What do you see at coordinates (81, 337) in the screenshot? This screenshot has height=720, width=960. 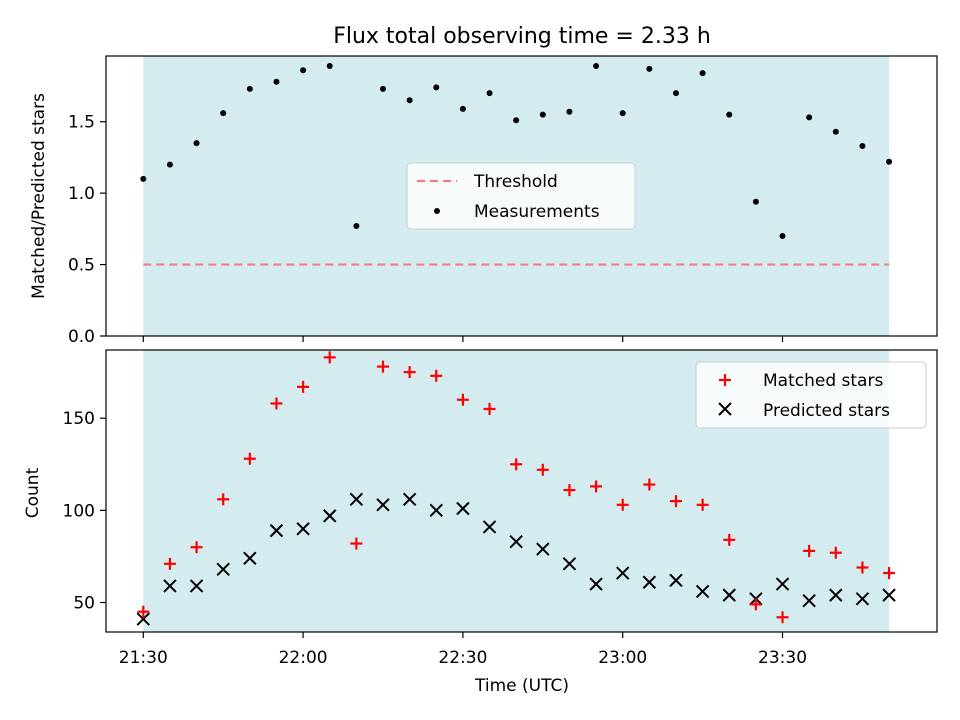 I see `top-y-tick-label: 0.0` at bounding box center [81, 337].